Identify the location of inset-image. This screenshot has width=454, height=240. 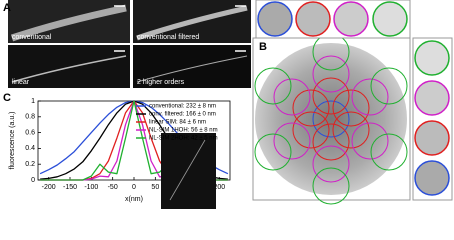
(188, 171).